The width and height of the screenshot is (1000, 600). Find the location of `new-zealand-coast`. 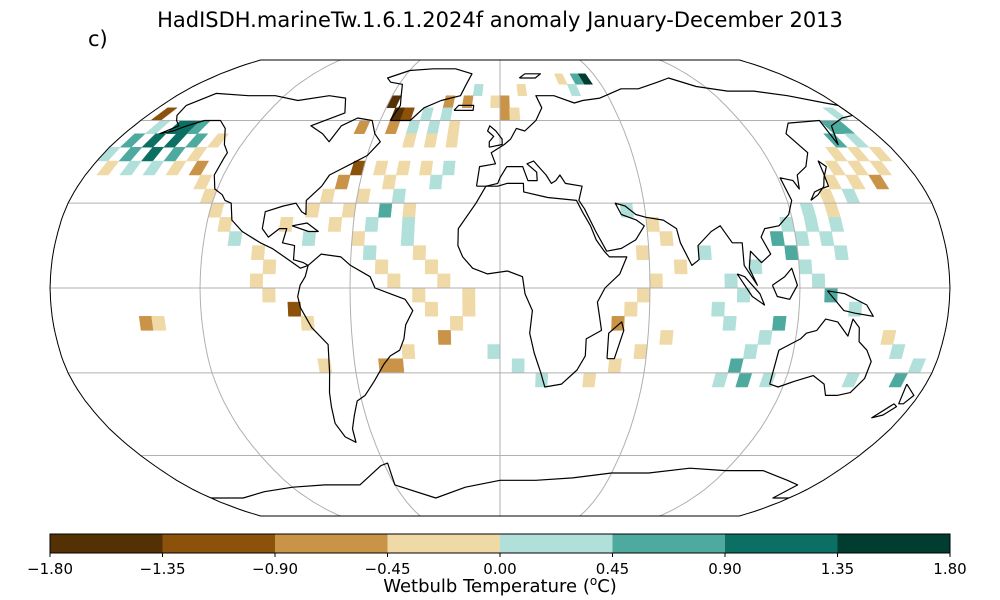

new-zealand-coast is located at coordinates (906, 394).